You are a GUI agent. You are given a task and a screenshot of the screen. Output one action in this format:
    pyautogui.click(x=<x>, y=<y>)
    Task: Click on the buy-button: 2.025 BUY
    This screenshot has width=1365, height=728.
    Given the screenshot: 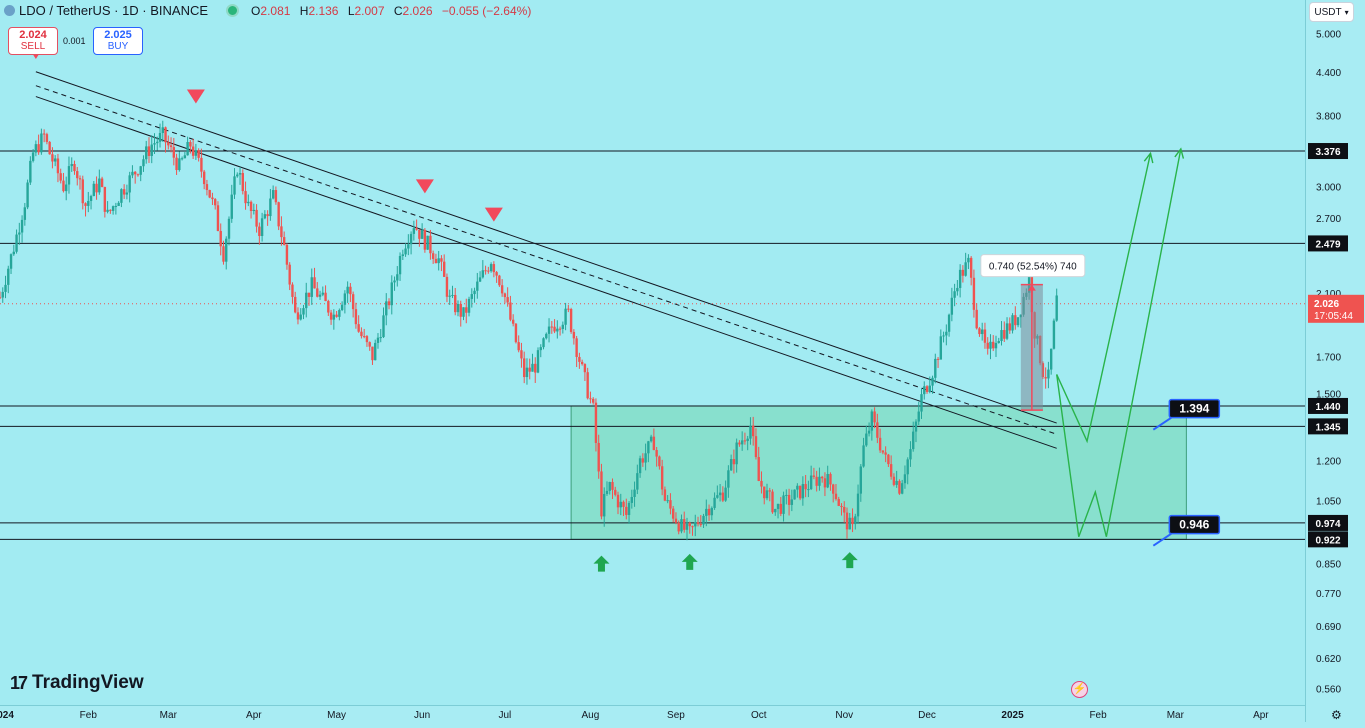 What is the action you would take?
    pyautogui.click(x=118, y=41)
    